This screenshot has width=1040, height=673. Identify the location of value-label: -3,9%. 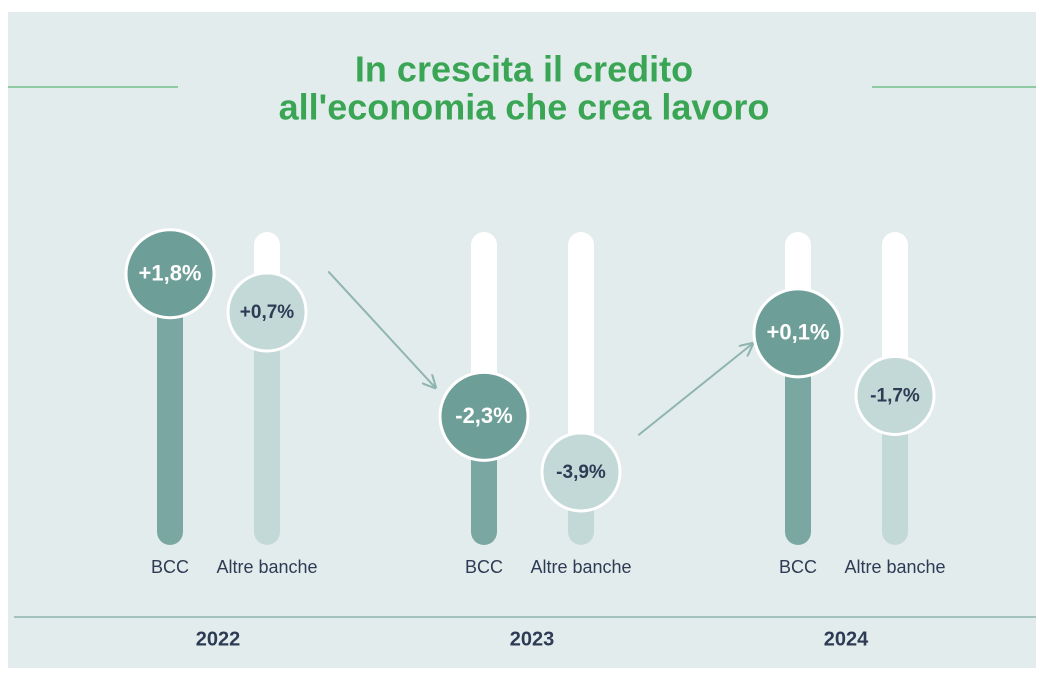
(581, 472).